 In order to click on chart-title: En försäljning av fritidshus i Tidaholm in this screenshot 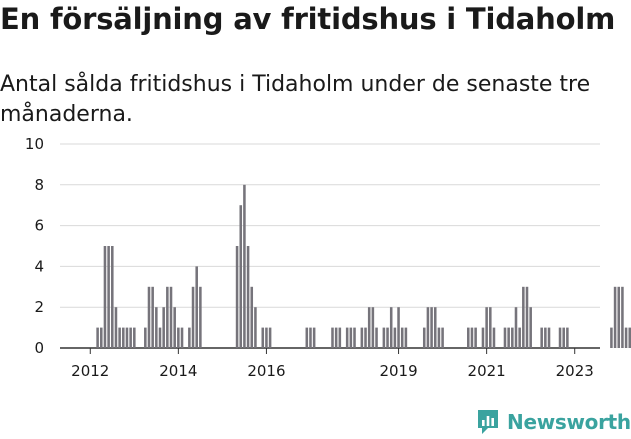, I will do `click(308, 19)`.